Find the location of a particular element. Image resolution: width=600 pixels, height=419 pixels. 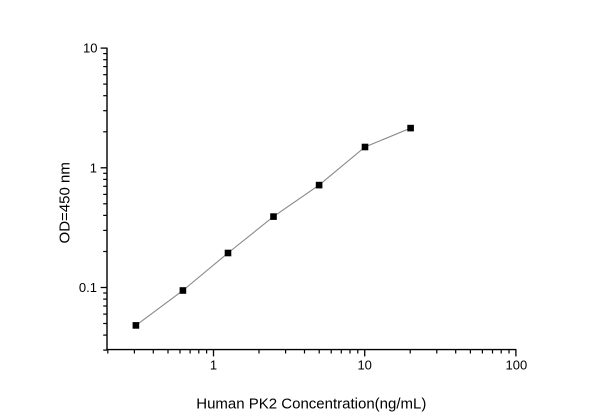

svg-text: 100 is located at coordinates (517, 365).